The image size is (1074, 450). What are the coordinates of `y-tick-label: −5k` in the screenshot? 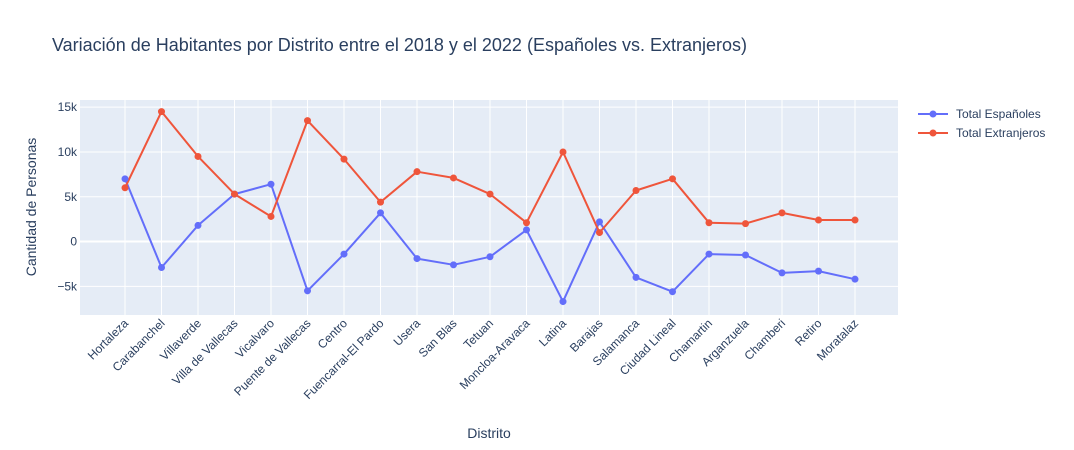 It's located at (67, 286).